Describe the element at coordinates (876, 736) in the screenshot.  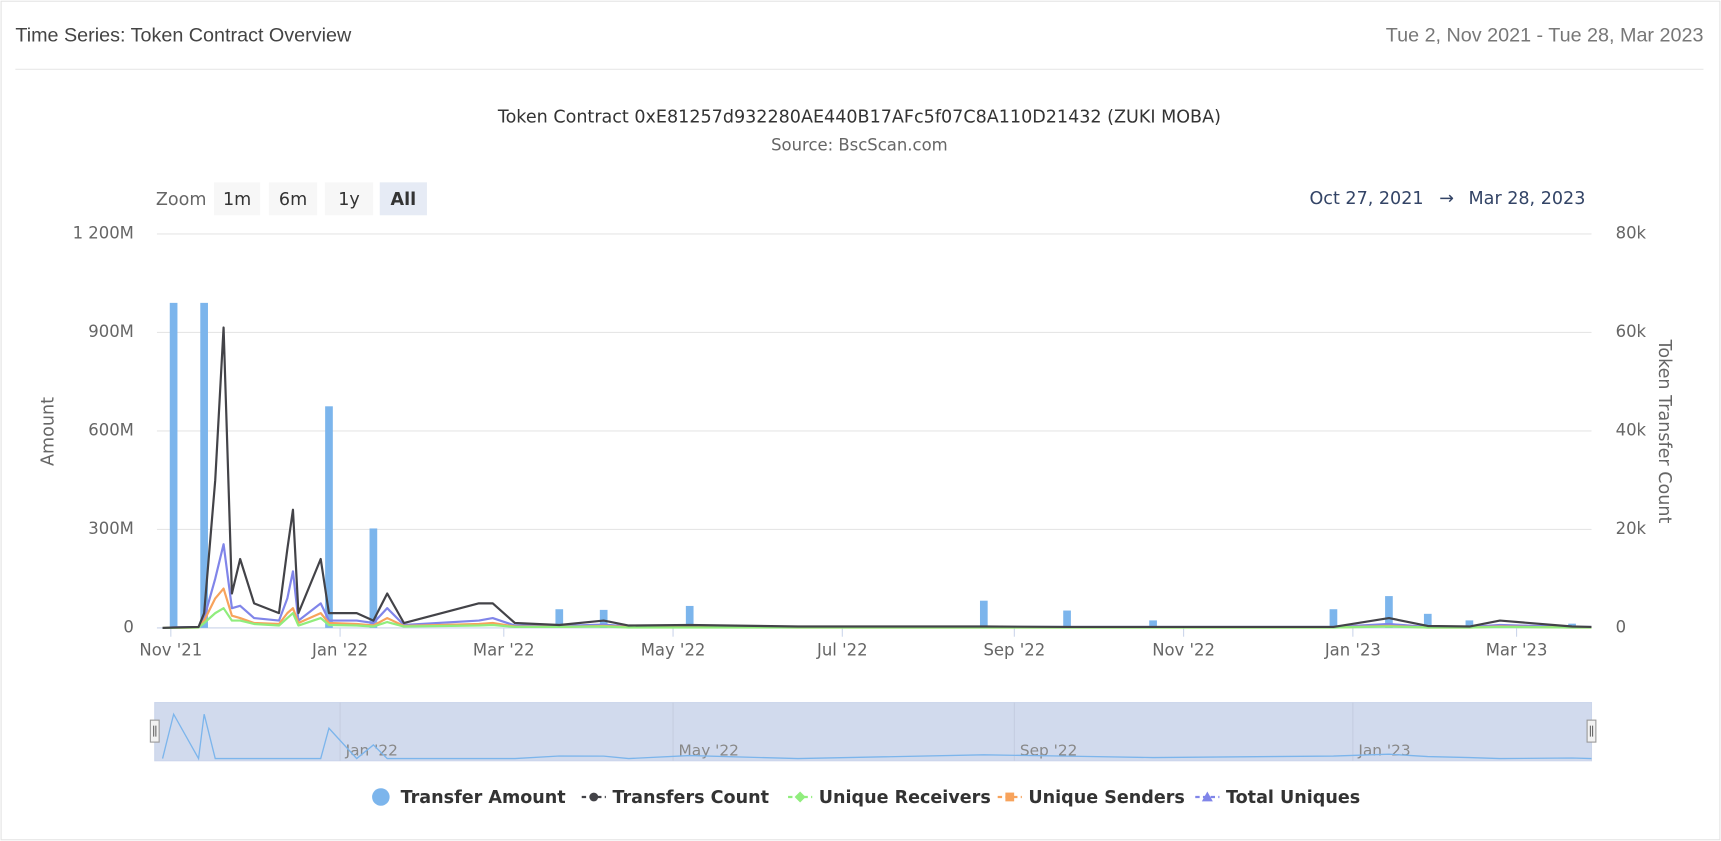
I see `navigator-series` at that location.